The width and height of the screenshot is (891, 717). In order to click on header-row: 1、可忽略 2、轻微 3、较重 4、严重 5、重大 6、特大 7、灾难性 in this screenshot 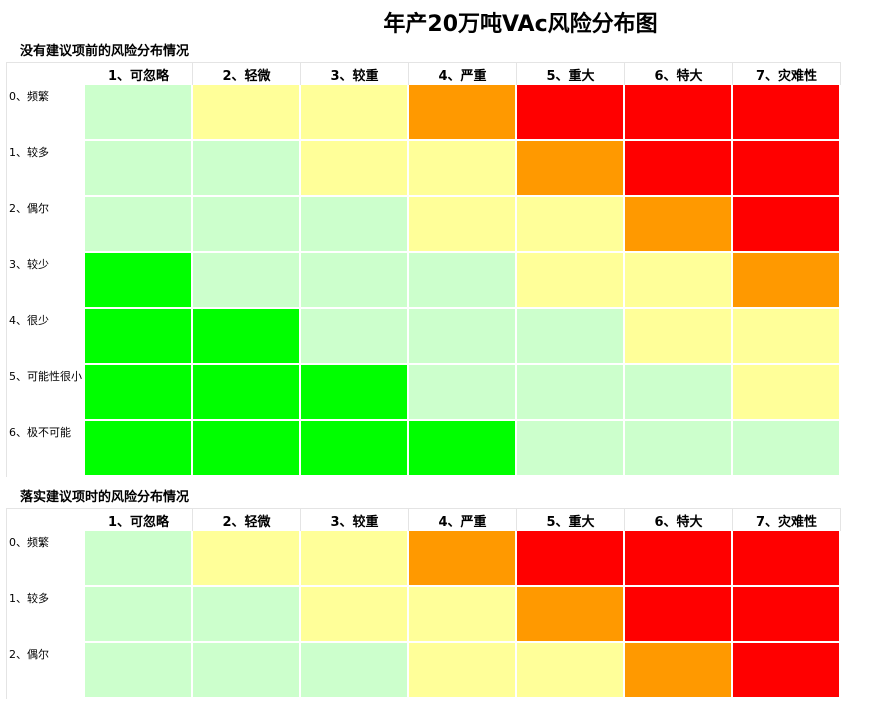, I will do `click(423, 519)`.